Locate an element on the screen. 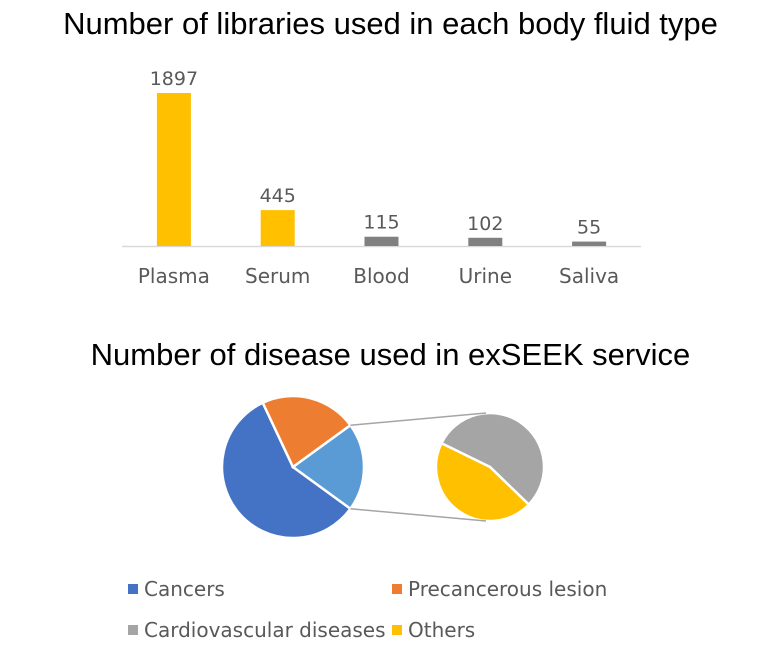 This screenshot has width=781, height=650. legend-item-cancers: Cancers is located at coordinates (176, 589).